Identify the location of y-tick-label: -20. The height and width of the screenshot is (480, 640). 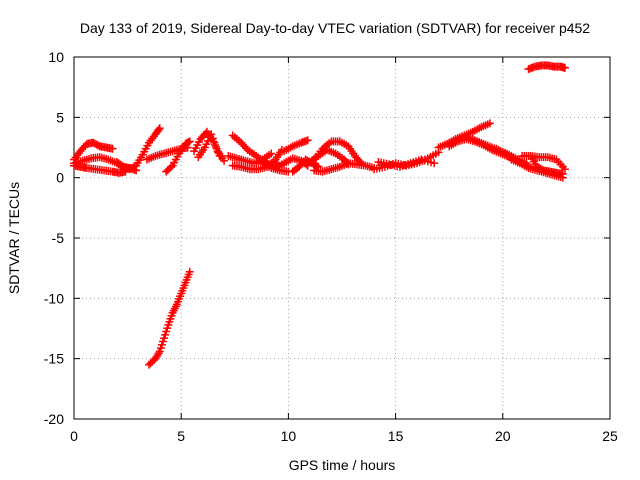
(54, 419).